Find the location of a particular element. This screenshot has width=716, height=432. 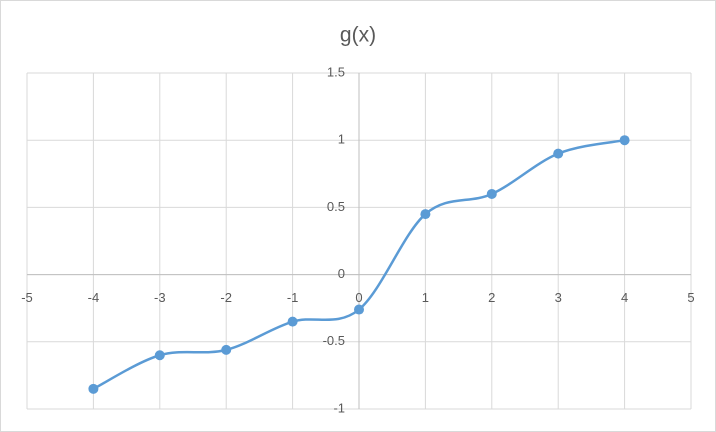

x-tick-label: 0 is located at coordinates (358, 297).